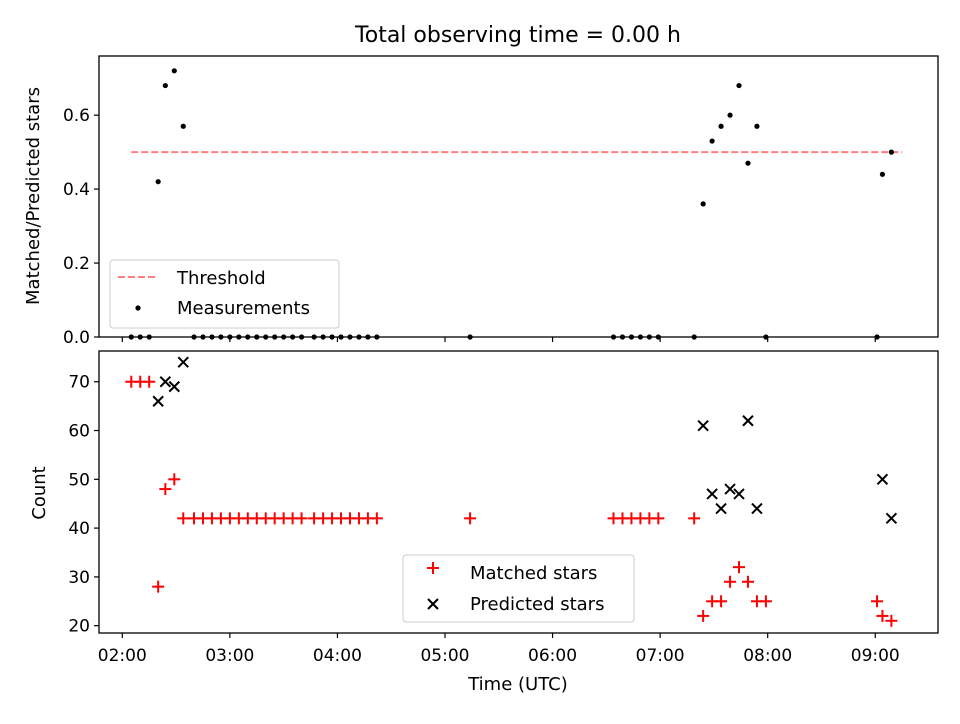 The height and width of the screenshot is (724, 960). I want to click on y-tick-label: 40, so click(79, 529).